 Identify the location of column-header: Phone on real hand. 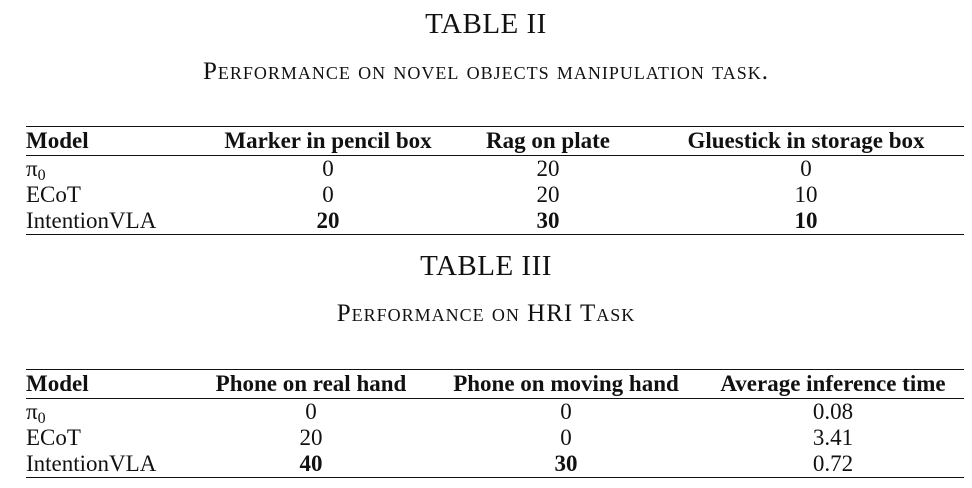
(311, 384).